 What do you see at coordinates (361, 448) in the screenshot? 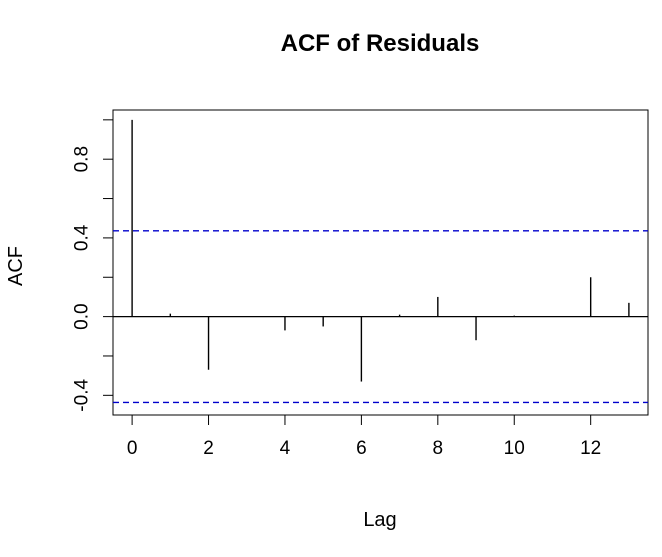
I see `x-tick-label: 6` at bounding box center [361, 448].